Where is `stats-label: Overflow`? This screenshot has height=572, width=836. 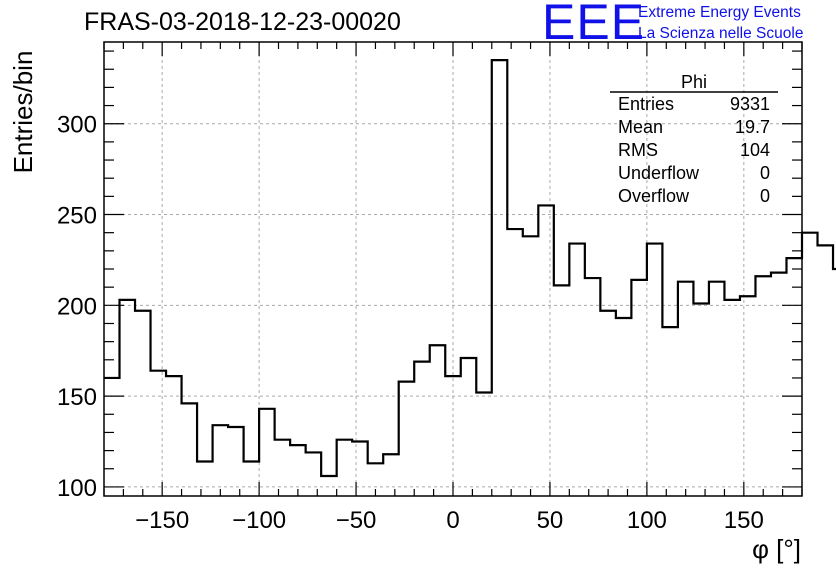
stats-label: Overflow is located at coordinates (654, 196).